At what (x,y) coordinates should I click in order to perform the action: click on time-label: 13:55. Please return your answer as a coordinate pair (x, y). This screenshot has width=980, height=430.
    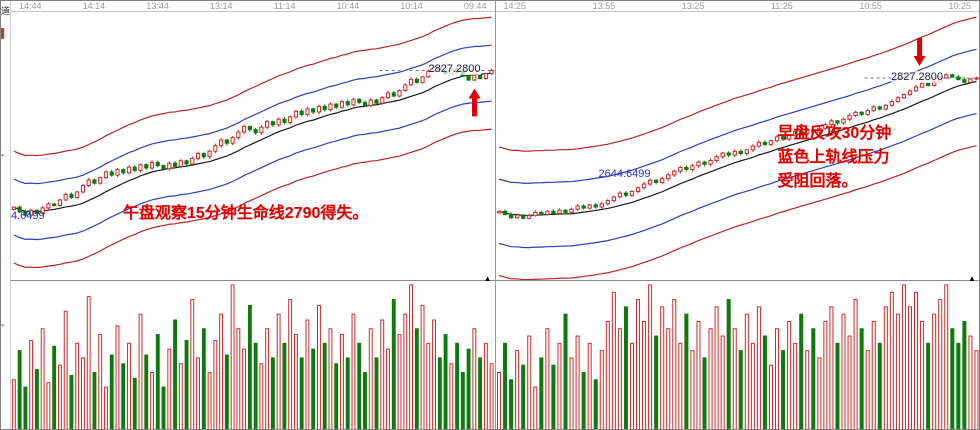
    Looking at the image, I should click on (604, 6).